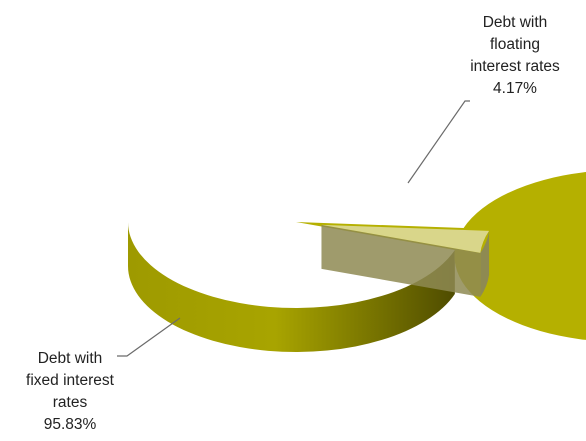 The width and height of the screenshot is (586, 441). What do you see at coordinates (515, 22) in the screenshot?
I see `slice-label-floating-line-1: Debt with` at bounding box center [515, 22].